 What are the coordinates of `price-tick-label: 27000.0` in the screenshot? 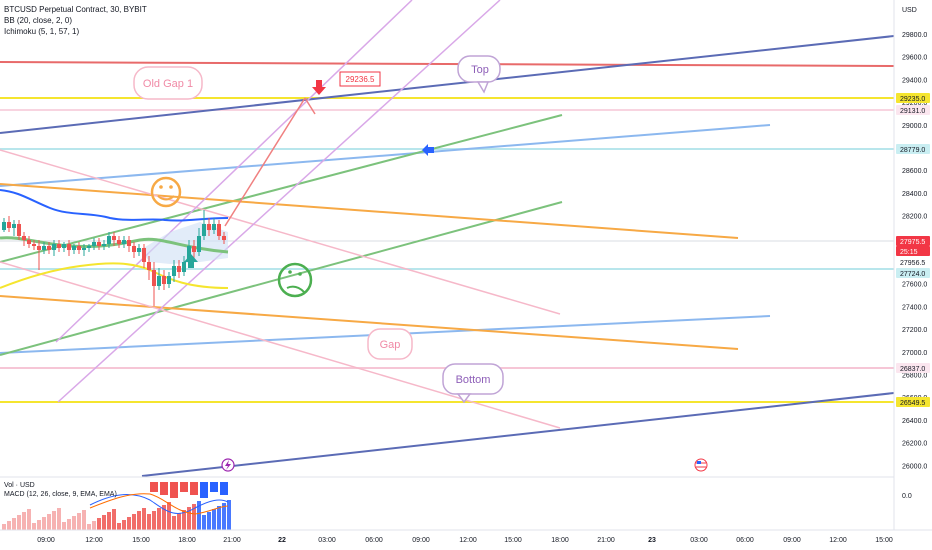 It's located at (914, 353).